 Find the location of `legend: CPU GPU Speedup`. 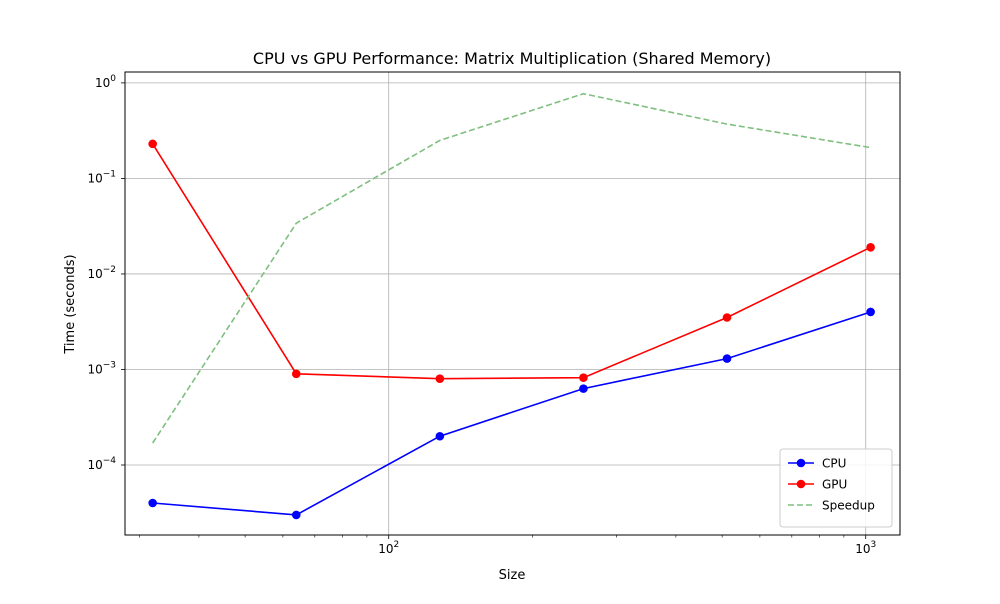

legend: CPU GPU Speedup is located at coordinates (836, 488).